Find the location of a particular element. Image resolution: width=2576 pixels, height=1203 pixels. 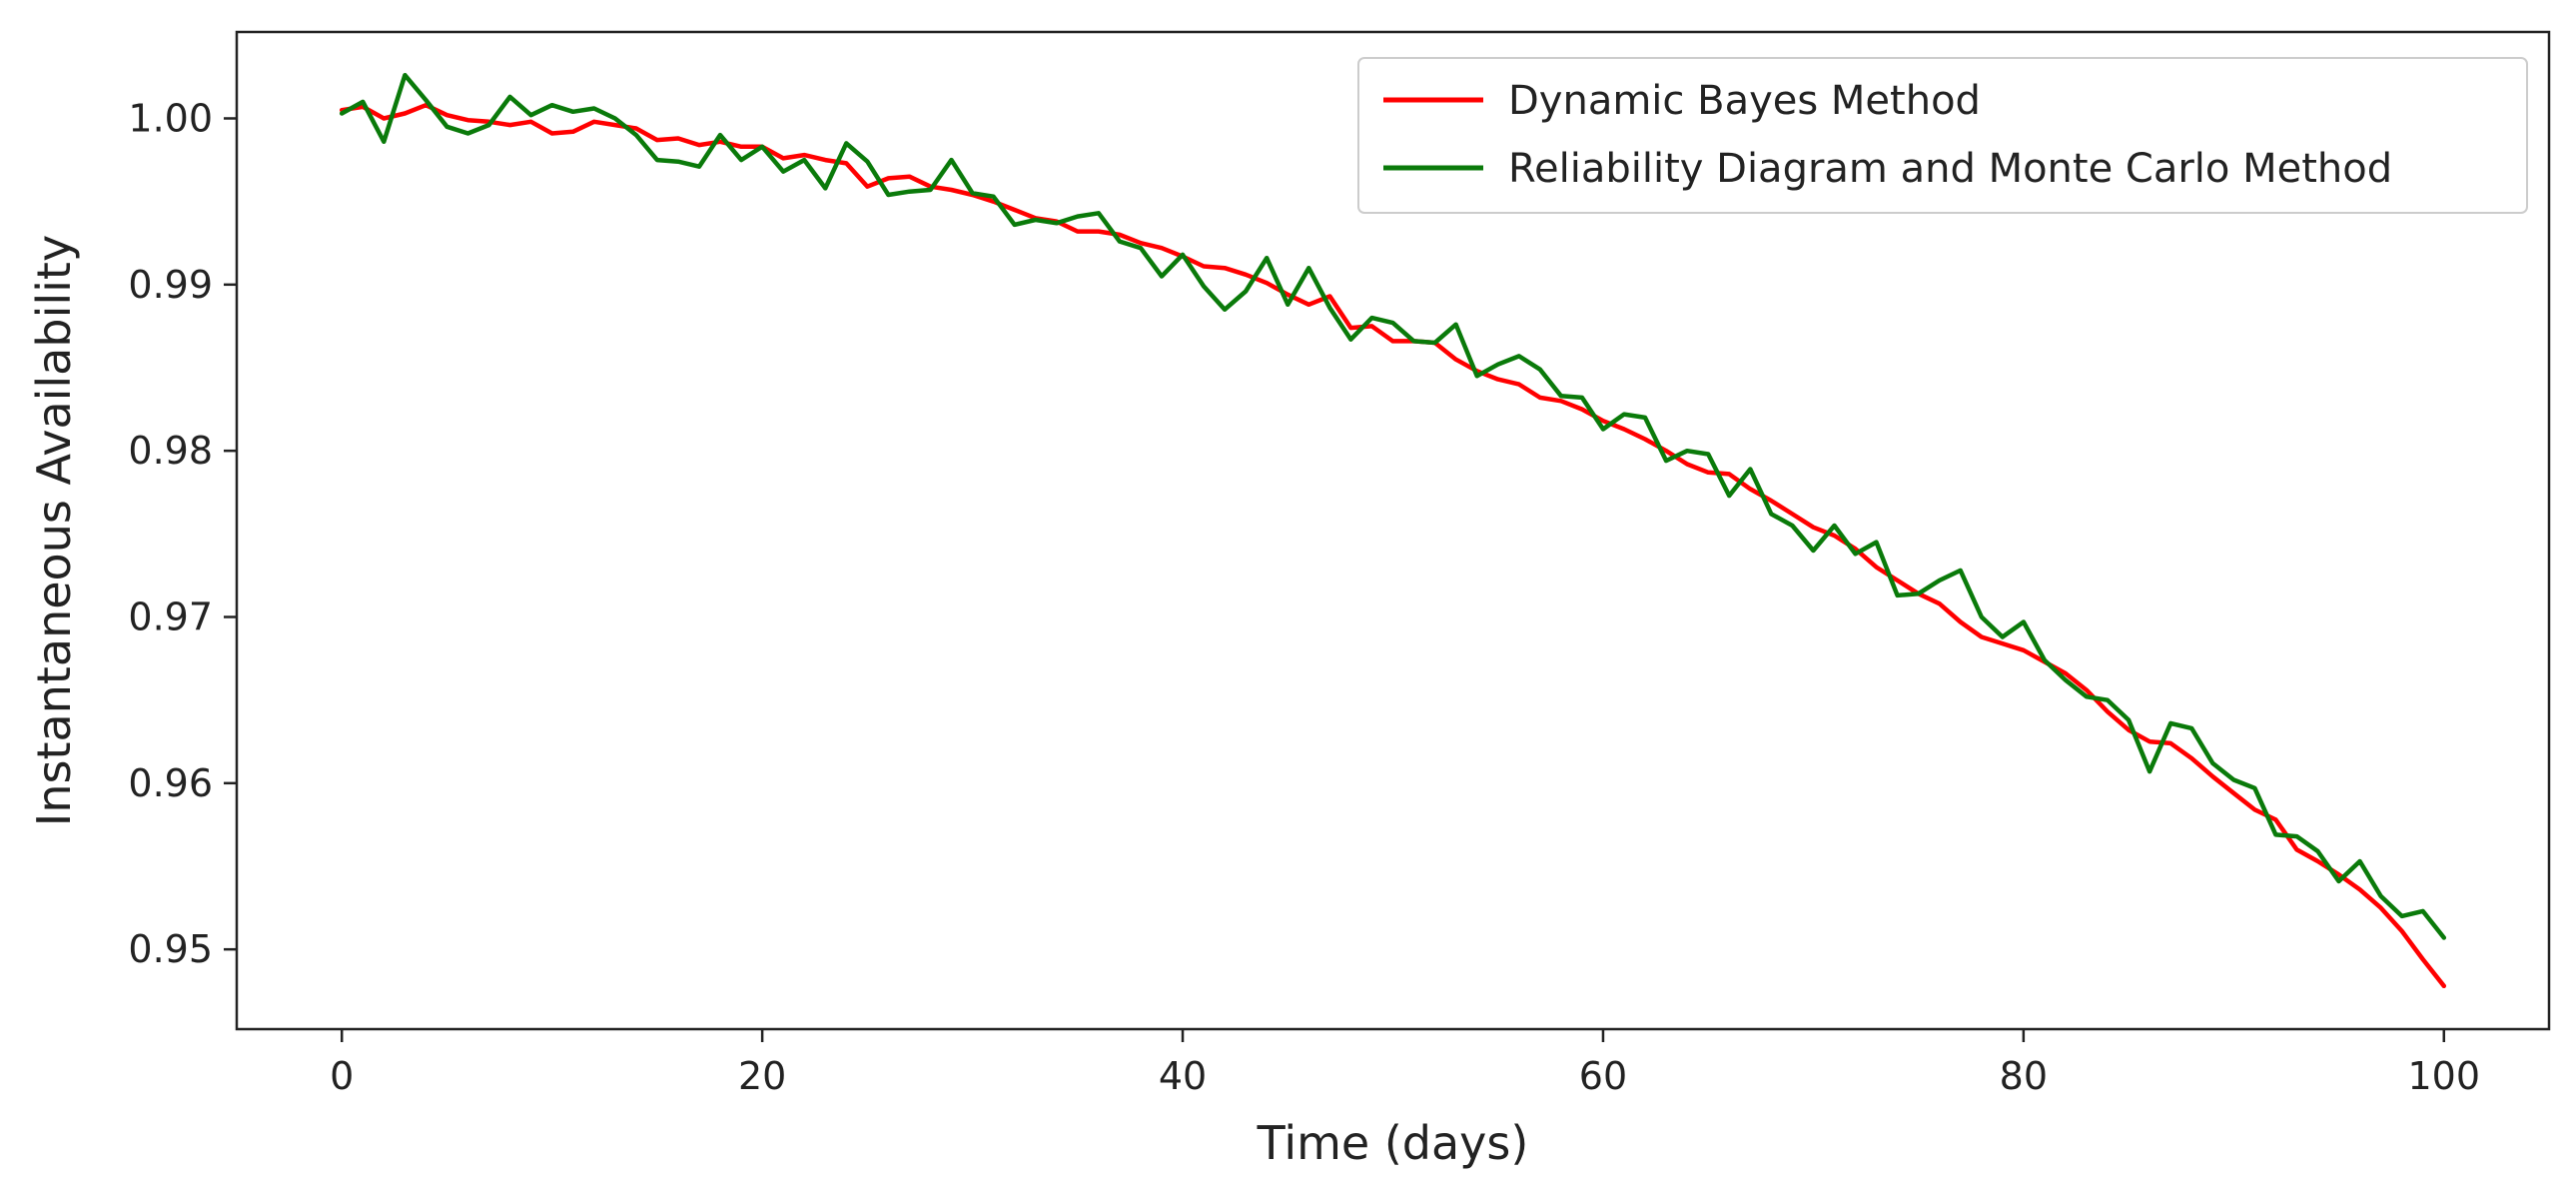

y-tick-label: 1.00 is located at coordinates (171, 118).